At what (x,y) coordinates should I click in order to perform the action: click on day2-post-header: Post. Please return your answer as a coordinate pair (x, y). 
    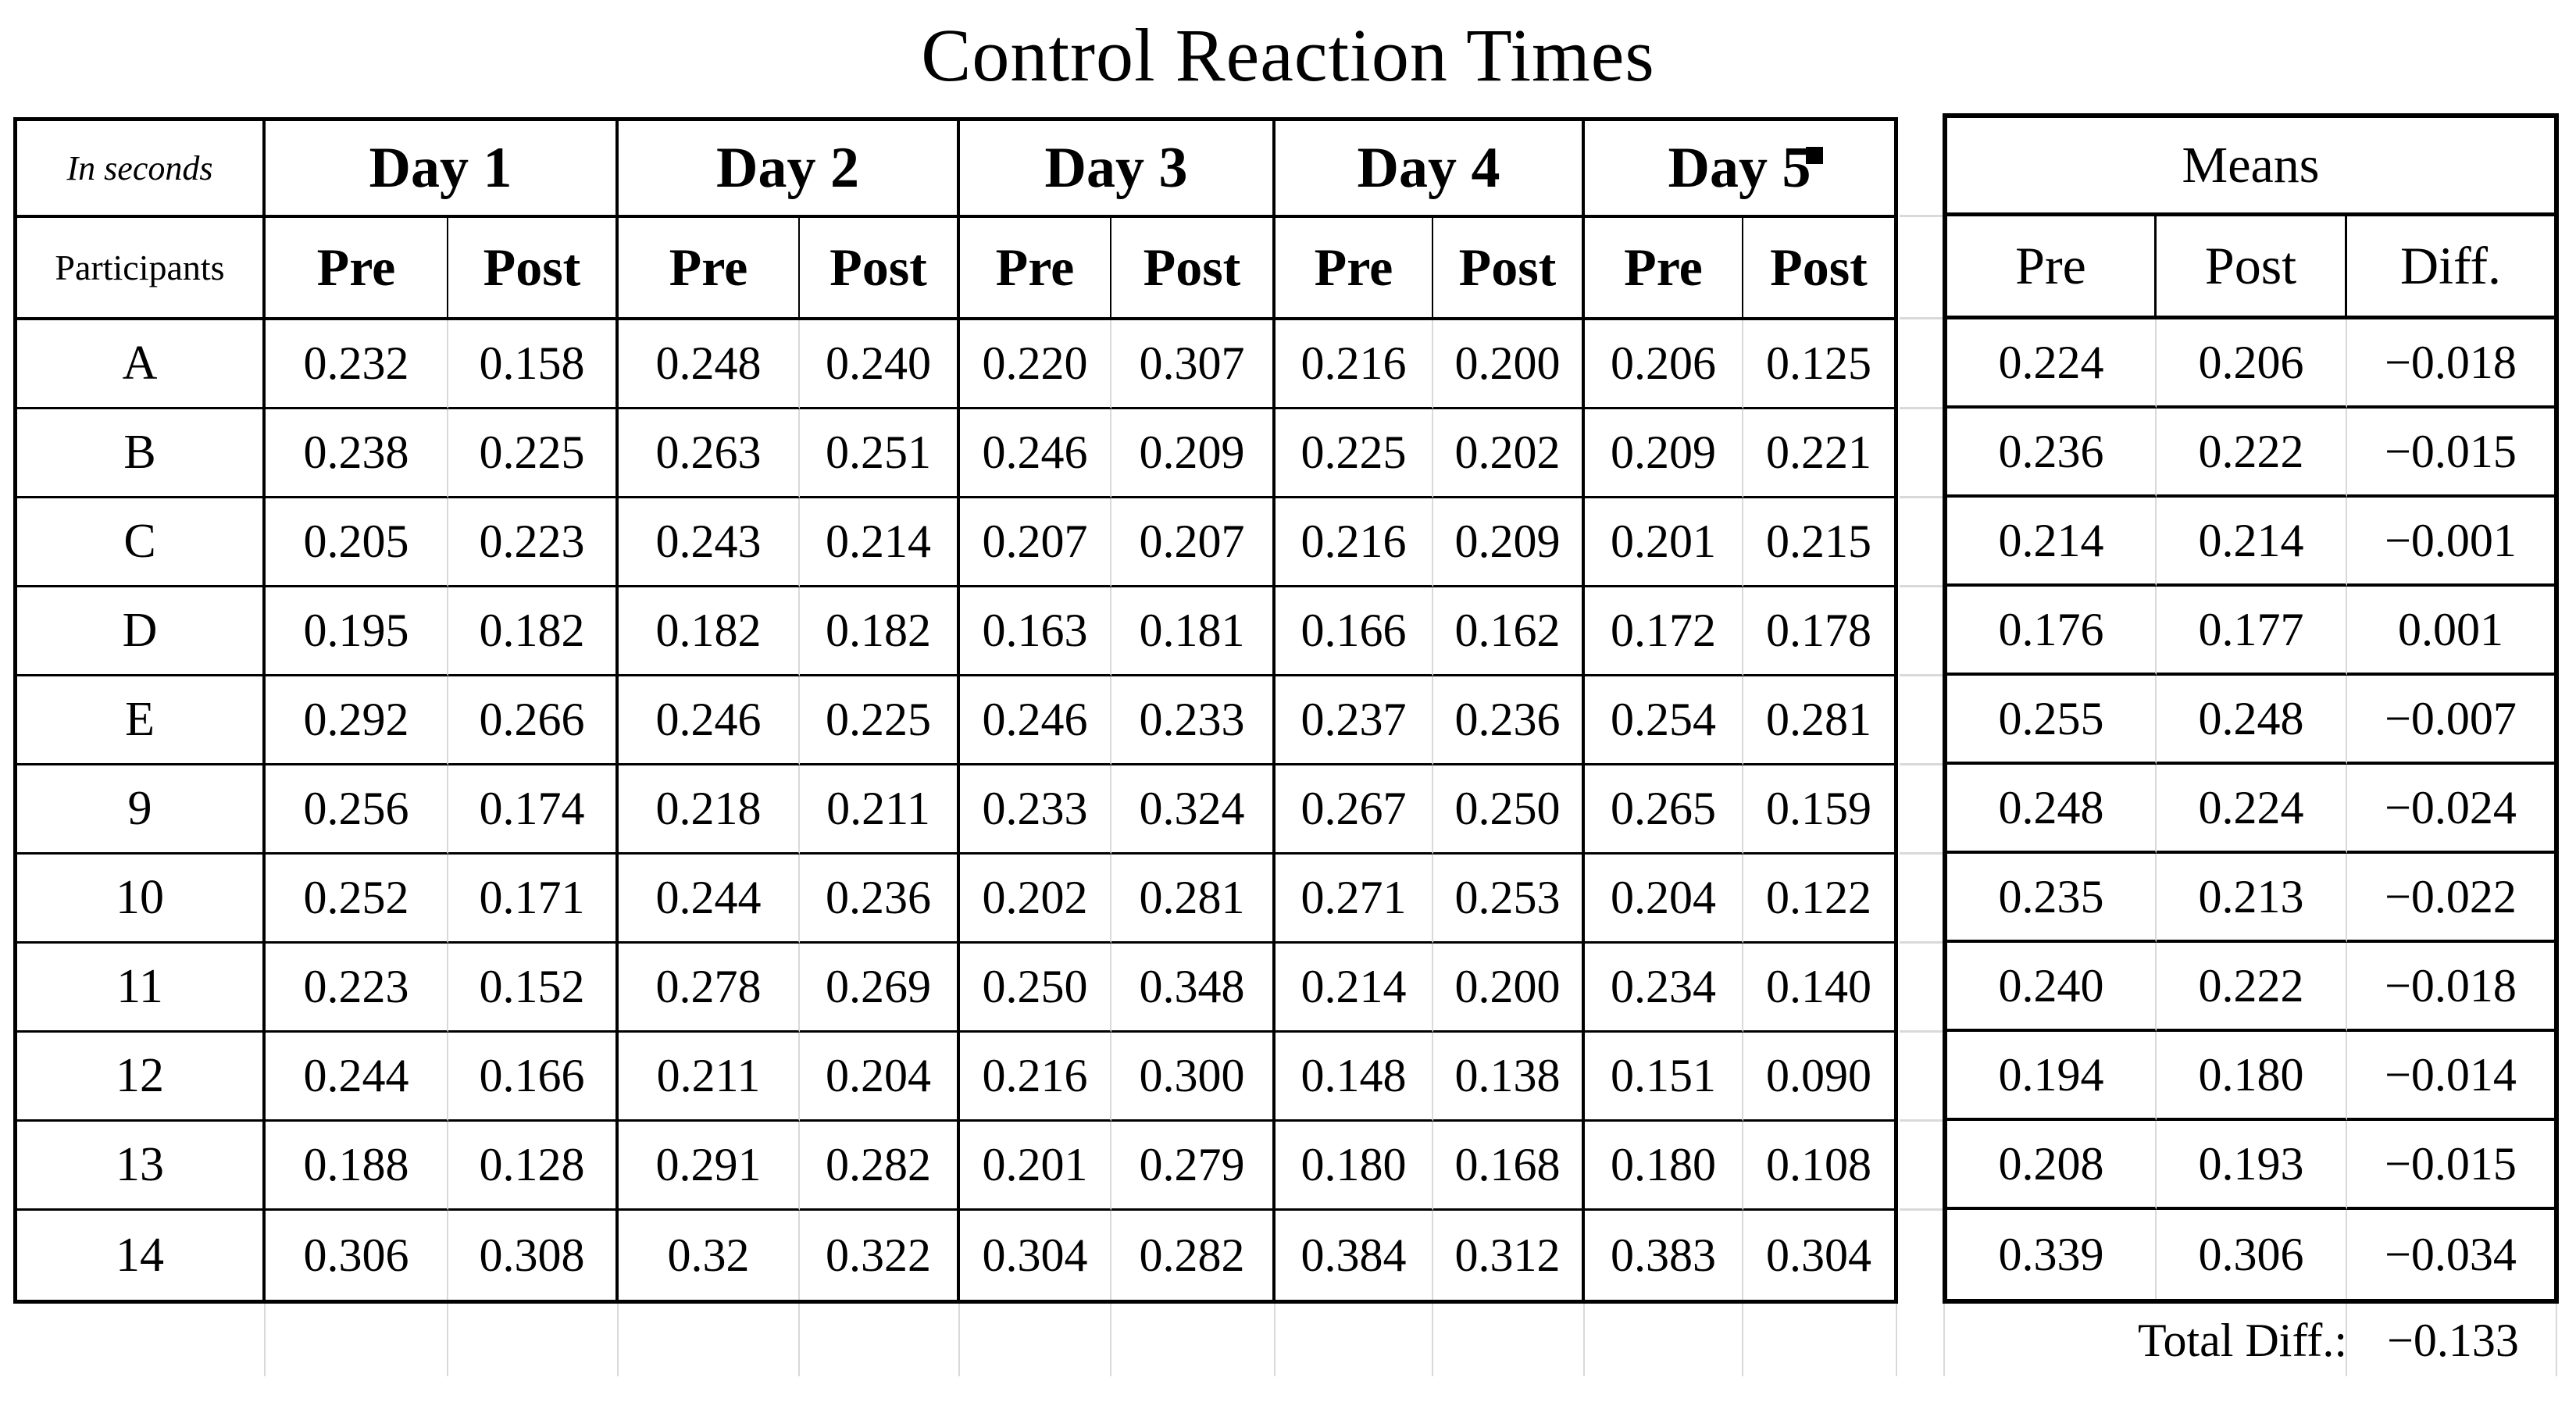
    Looking at the image, I should click on (880, 269).